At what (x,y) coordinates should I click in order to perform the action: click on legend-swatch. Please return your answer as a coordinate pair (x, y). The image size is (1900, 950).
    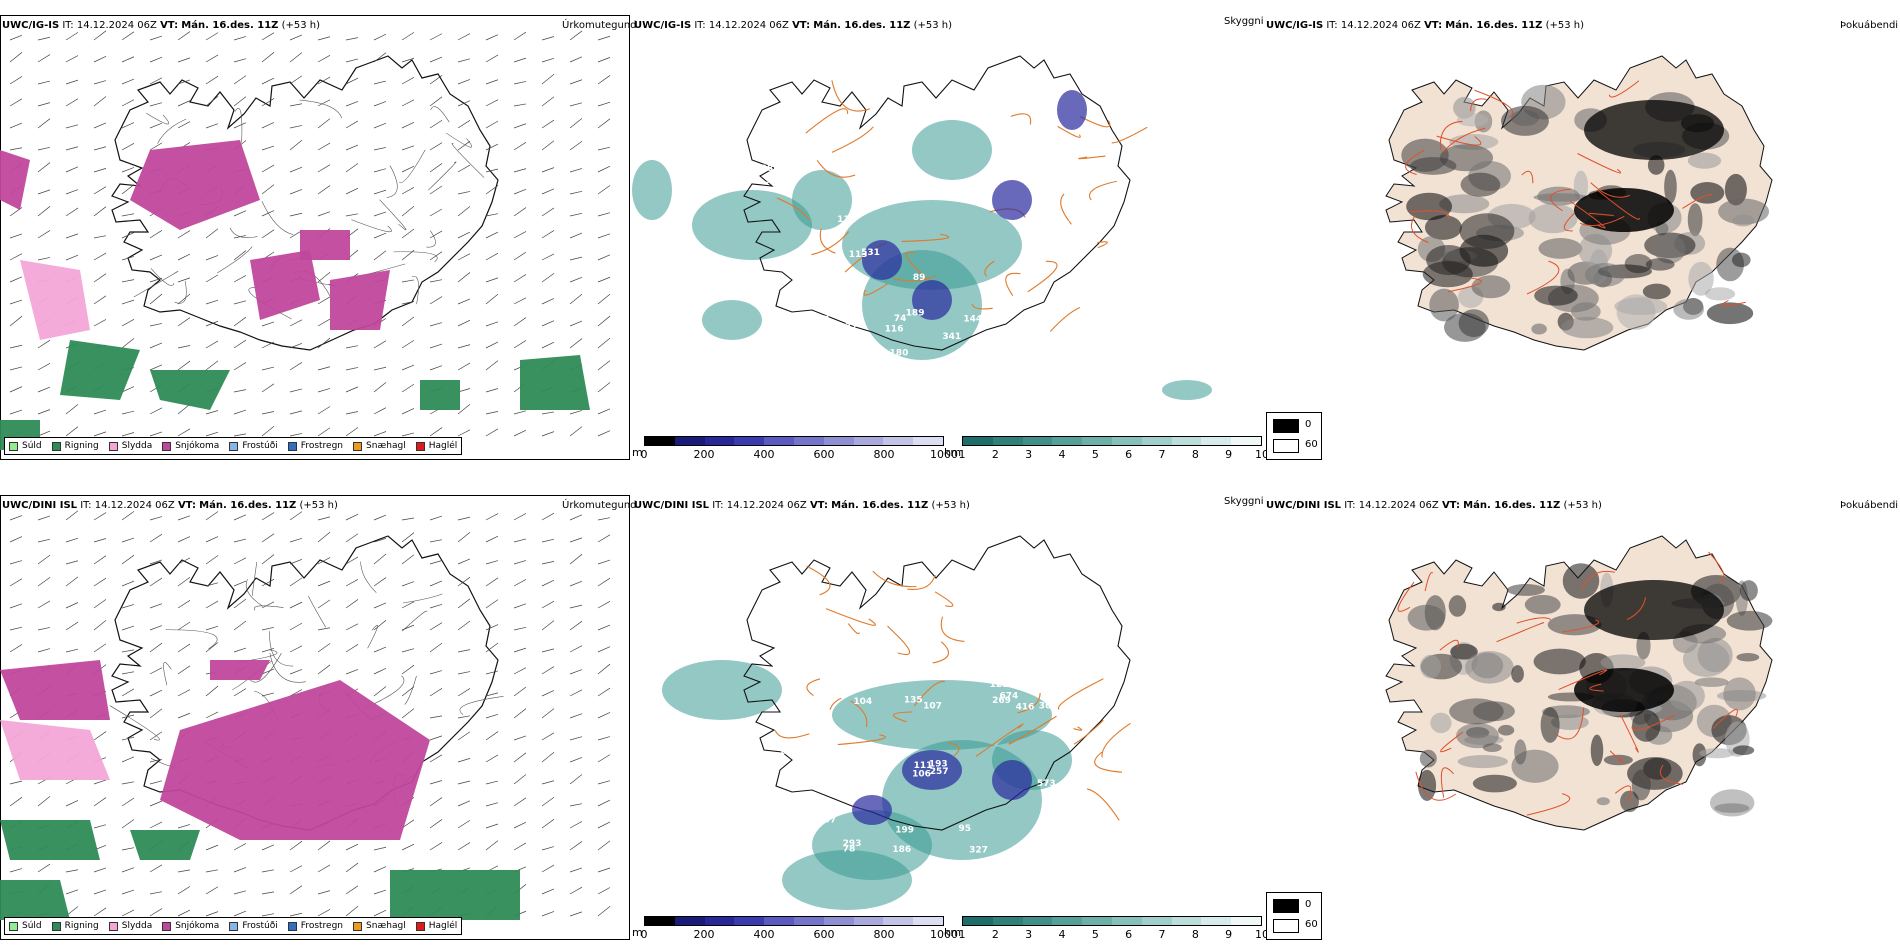
    Looking at the image, I should click on (420, 446).